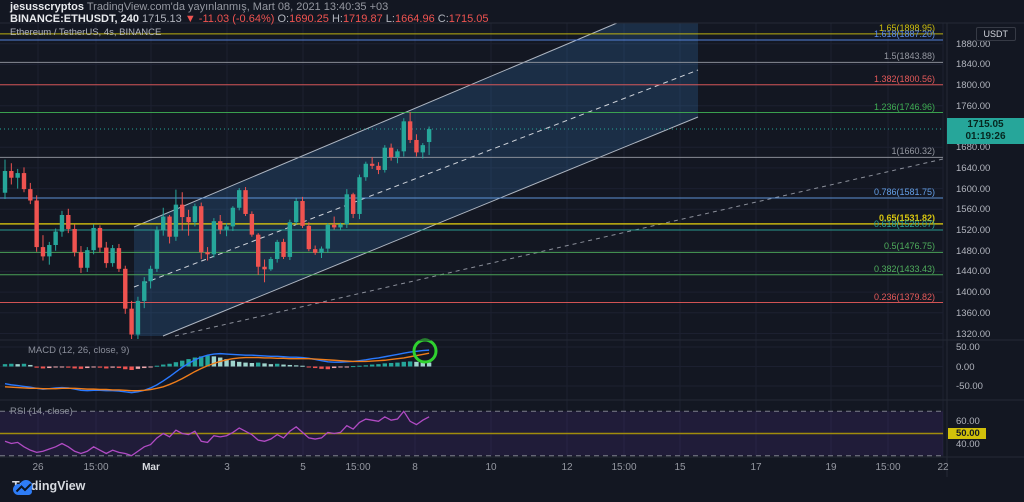 The image size is (1024, 502). What do you see at coordinates (973, 251) in the screenshot?
I see `price-axis-tick: 1480.00` at bounding box center [973, 251].